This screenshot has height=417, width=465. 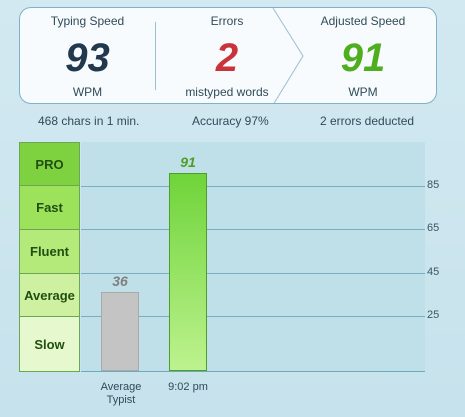 What do you see at coordinates (49, 251) in the screenshot?
I see `level-fluent: Fluent` at bounding box center [49, 251].